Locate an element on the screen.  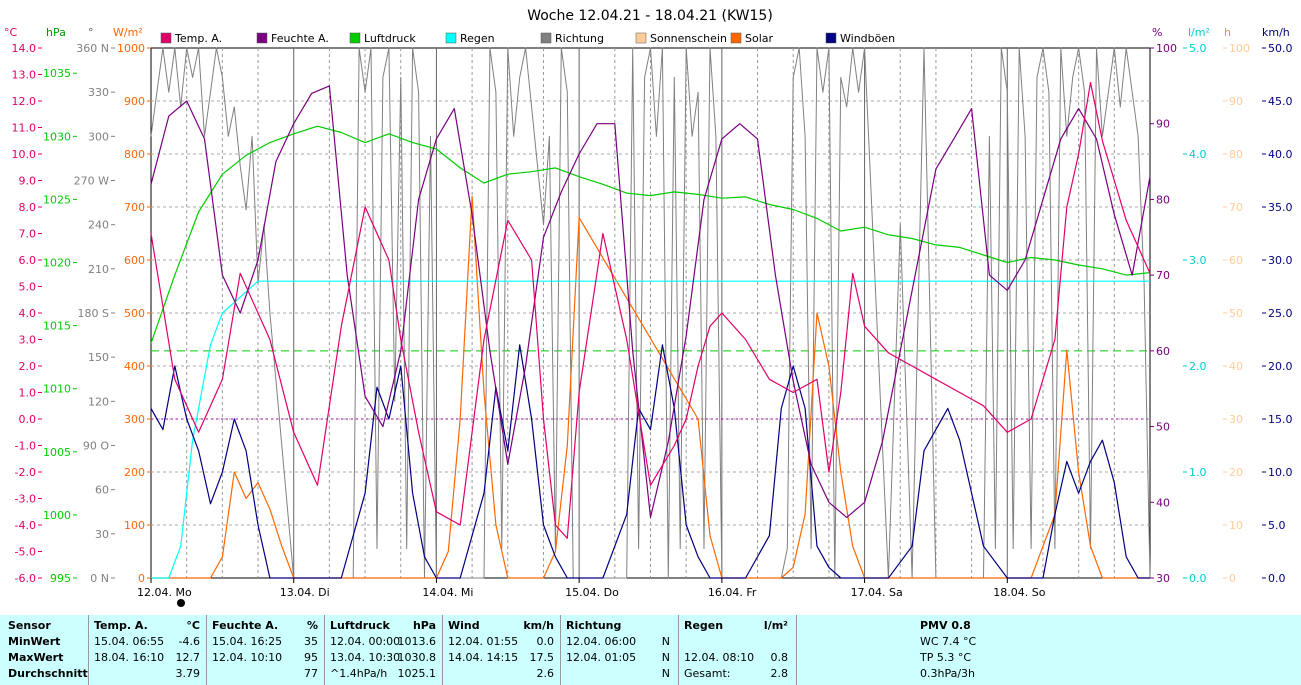
tick-humidity-7: 30 is located at coordinates (1163, 578).